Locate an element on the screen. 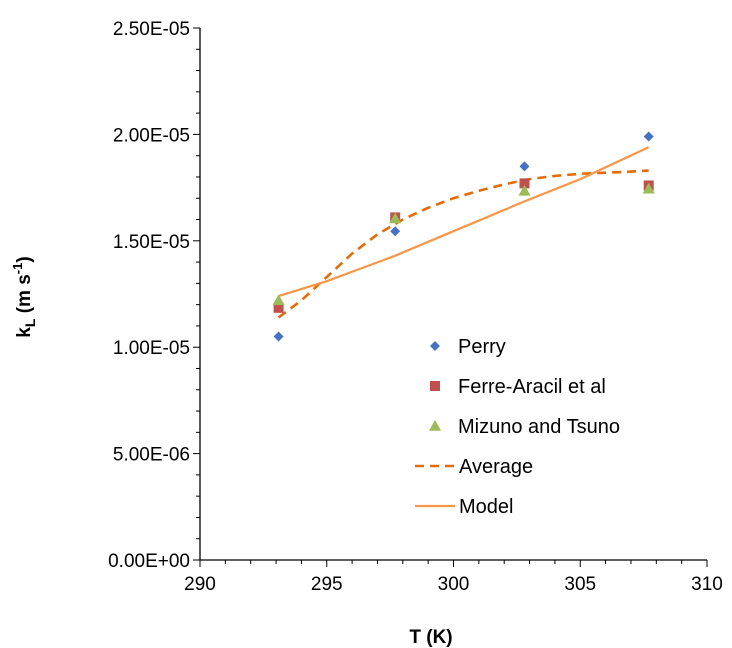 This screenshot has width=732, height=648. x-tick-label: 295 is located at coordinates (327, 584).